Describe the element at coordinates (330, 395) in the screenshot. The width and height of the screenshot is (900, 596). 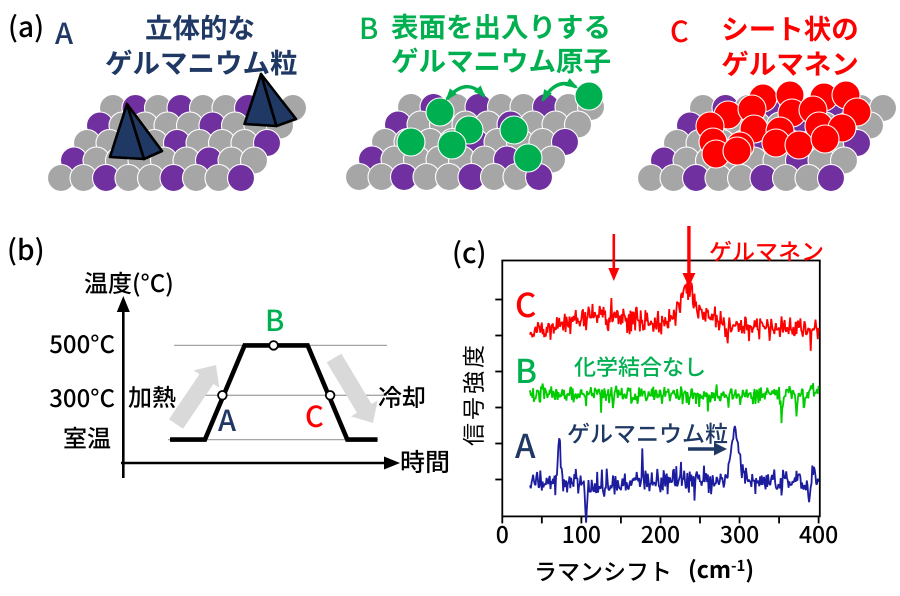
I see `profile-marker-c` at that location.